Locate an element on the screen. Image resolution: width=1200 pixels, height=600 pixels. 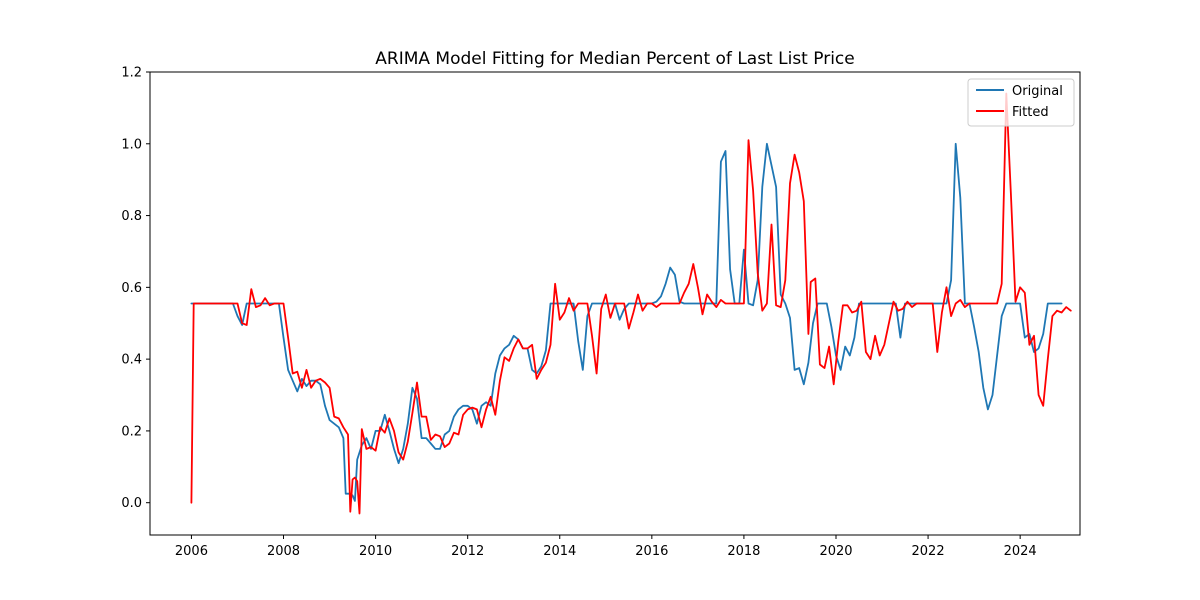
y-tick-label: 1.0 is located at coordinates (131, 144).